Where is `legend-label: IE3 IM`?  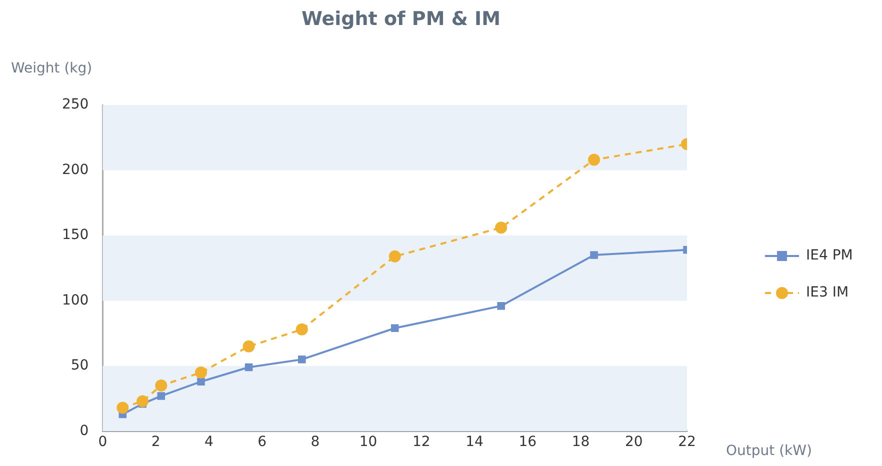
legend-label: IE3 IM is located at coordinates (827, 292).